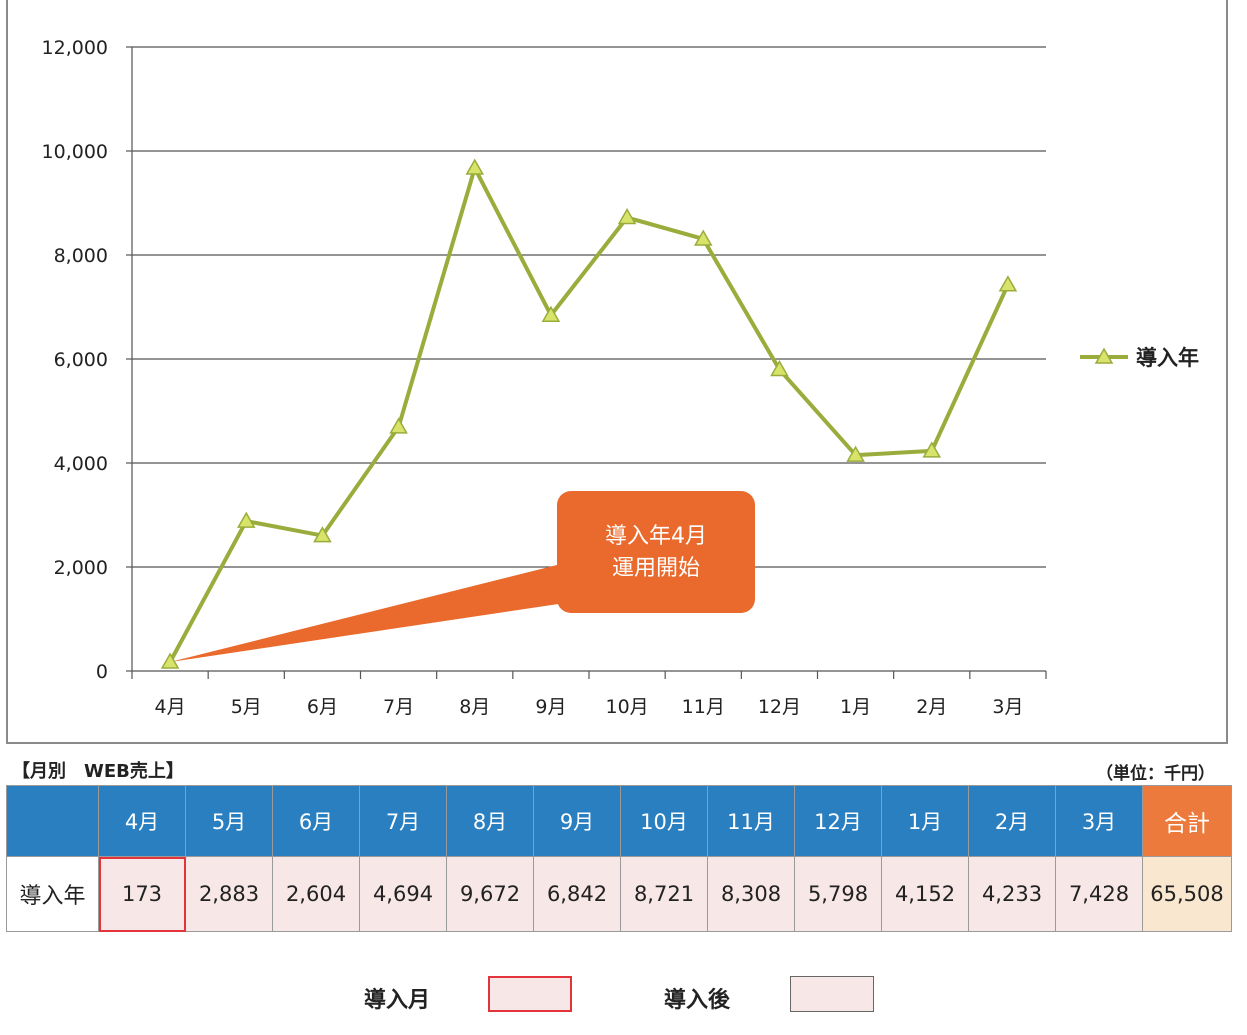  I want to click on table-cell: 8,721, so click(664, 894).